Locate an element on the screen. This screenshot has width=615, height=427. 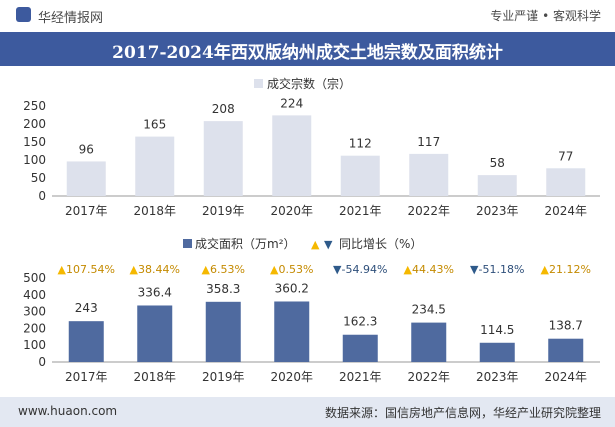
footer-source: 数据来源：国信房地产信息网，华经产业研究院整理 is located at coordinates (462, 413).